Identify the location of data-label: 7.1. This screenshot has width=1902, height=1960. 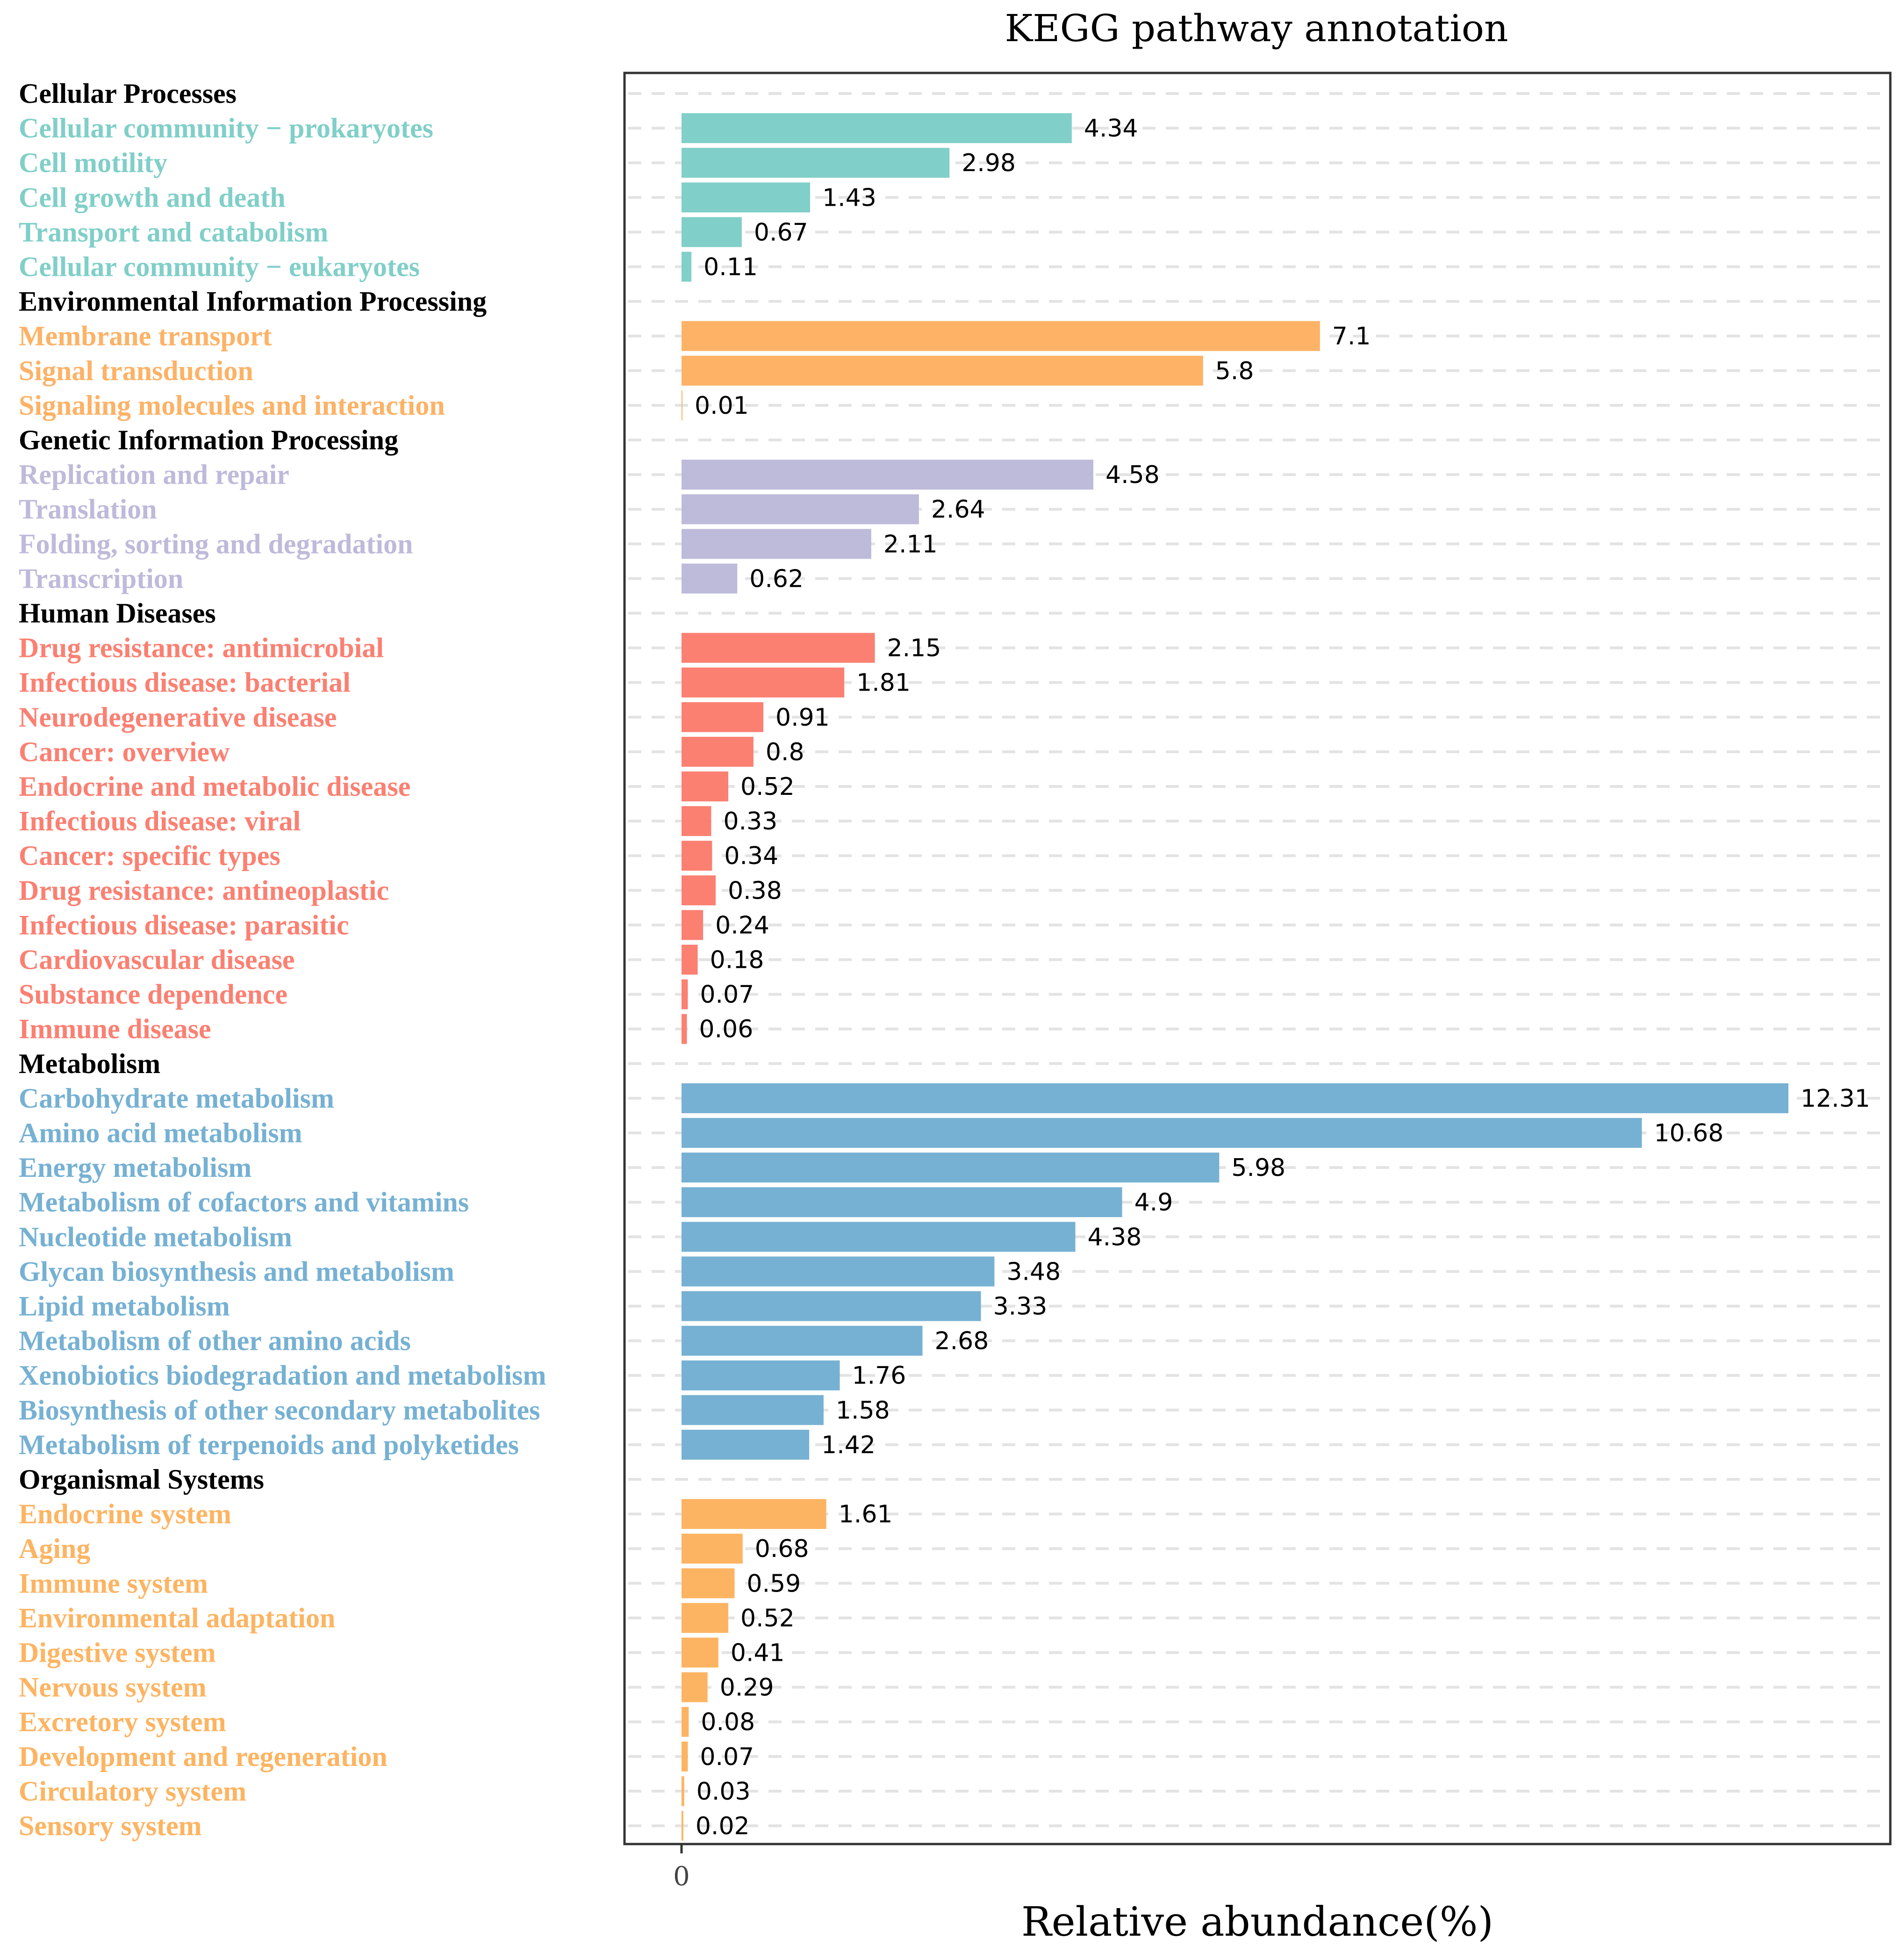
(1351, 337).